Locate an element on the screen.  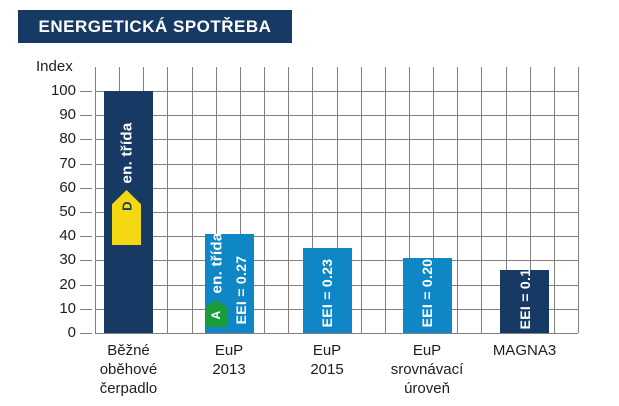
eei-label: EEI = 0.20 is located at coordinates (427, 293).